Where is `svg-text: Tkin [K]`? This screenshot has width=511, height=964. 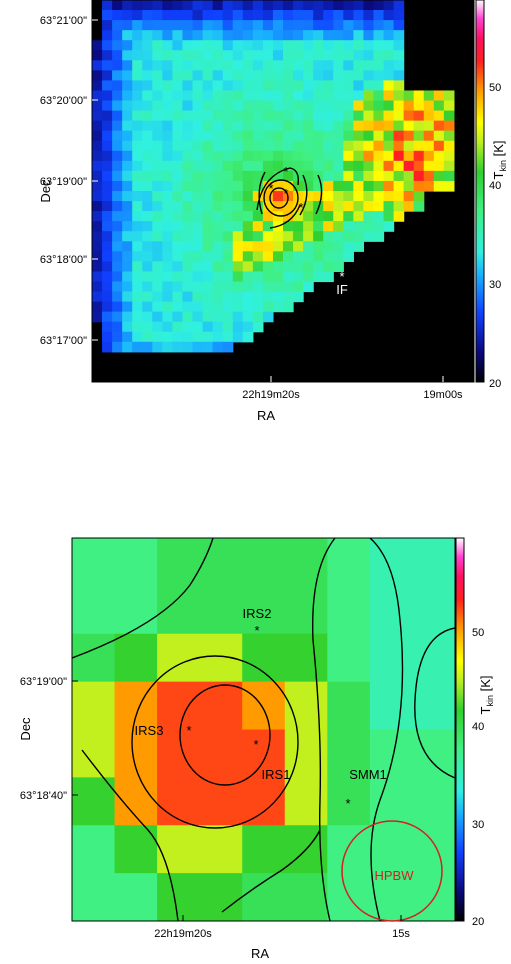
svg-text: Tkin [K] is located at coordinates (486, 695).